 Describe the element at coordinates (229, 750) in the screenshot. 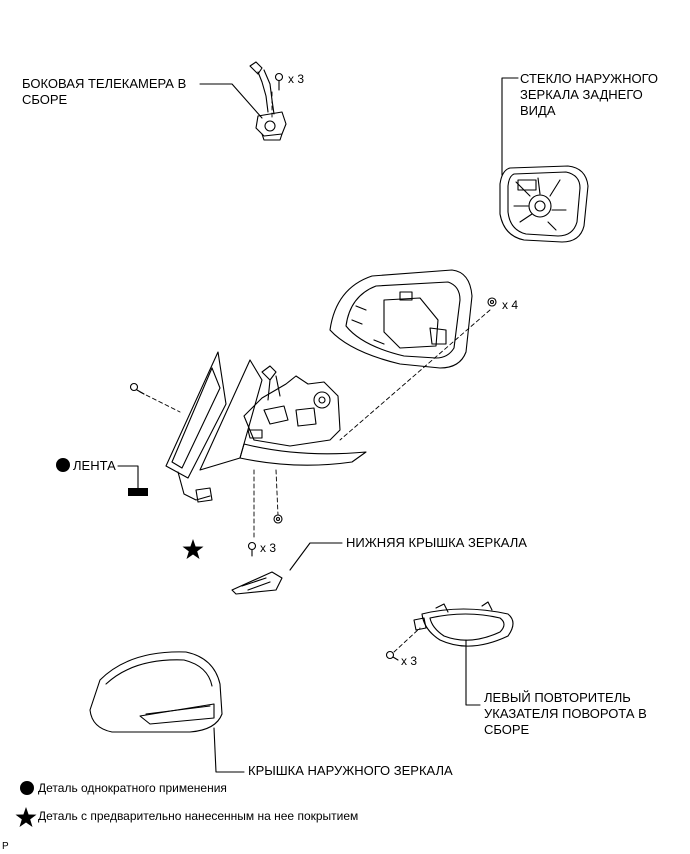

I see `outer-cover-leader-line` at that location.